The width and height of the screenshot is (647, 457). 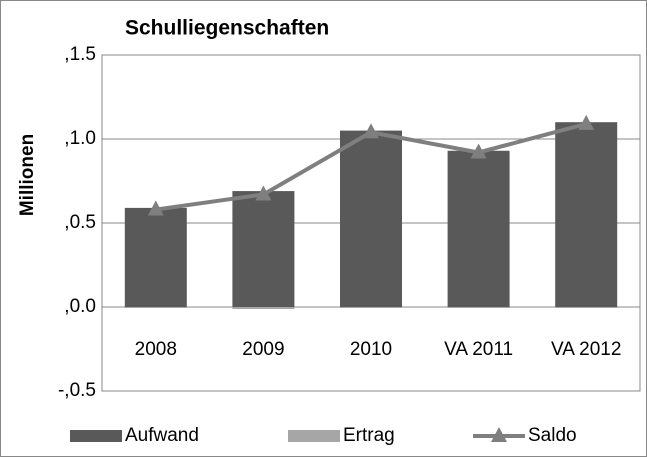 I want to click on x-tick-label: 2008, so click(x=156, y=349).